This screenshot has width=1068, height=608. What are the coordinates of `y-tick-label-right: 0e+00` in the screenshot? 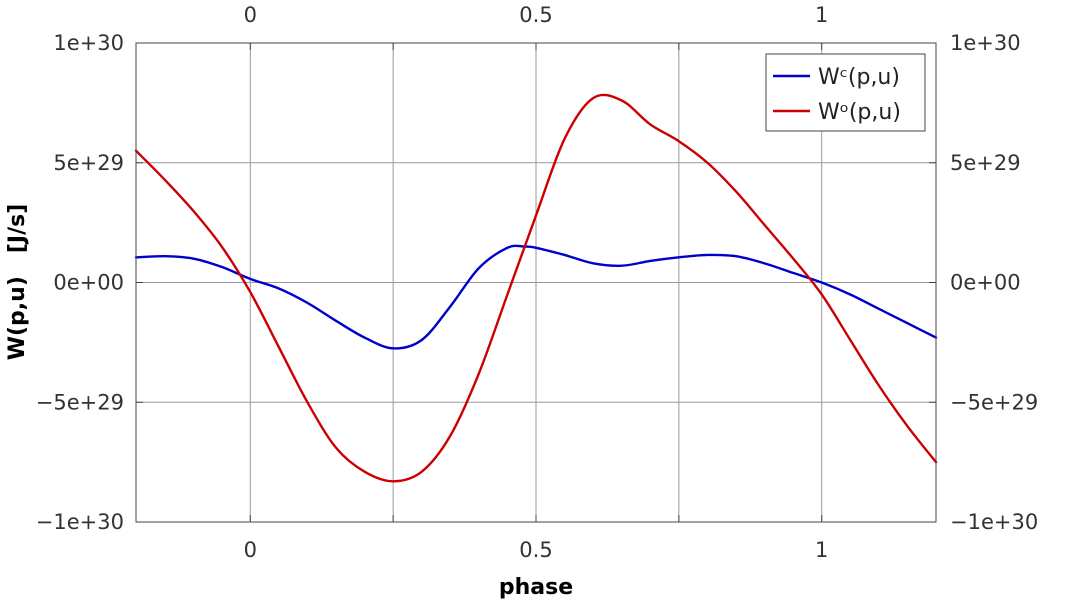 It's located at (985, 283).